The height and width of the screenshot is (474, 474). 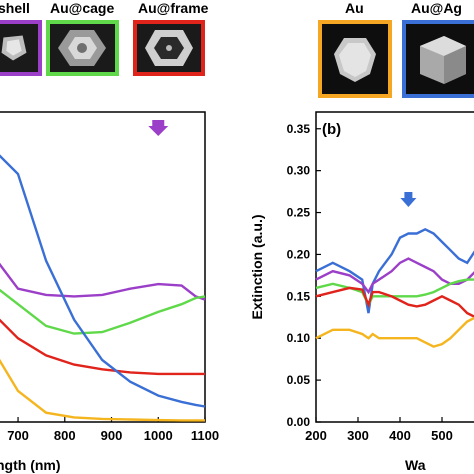 I want to click on thumb-nanoshell, so click(x=21, y=48).